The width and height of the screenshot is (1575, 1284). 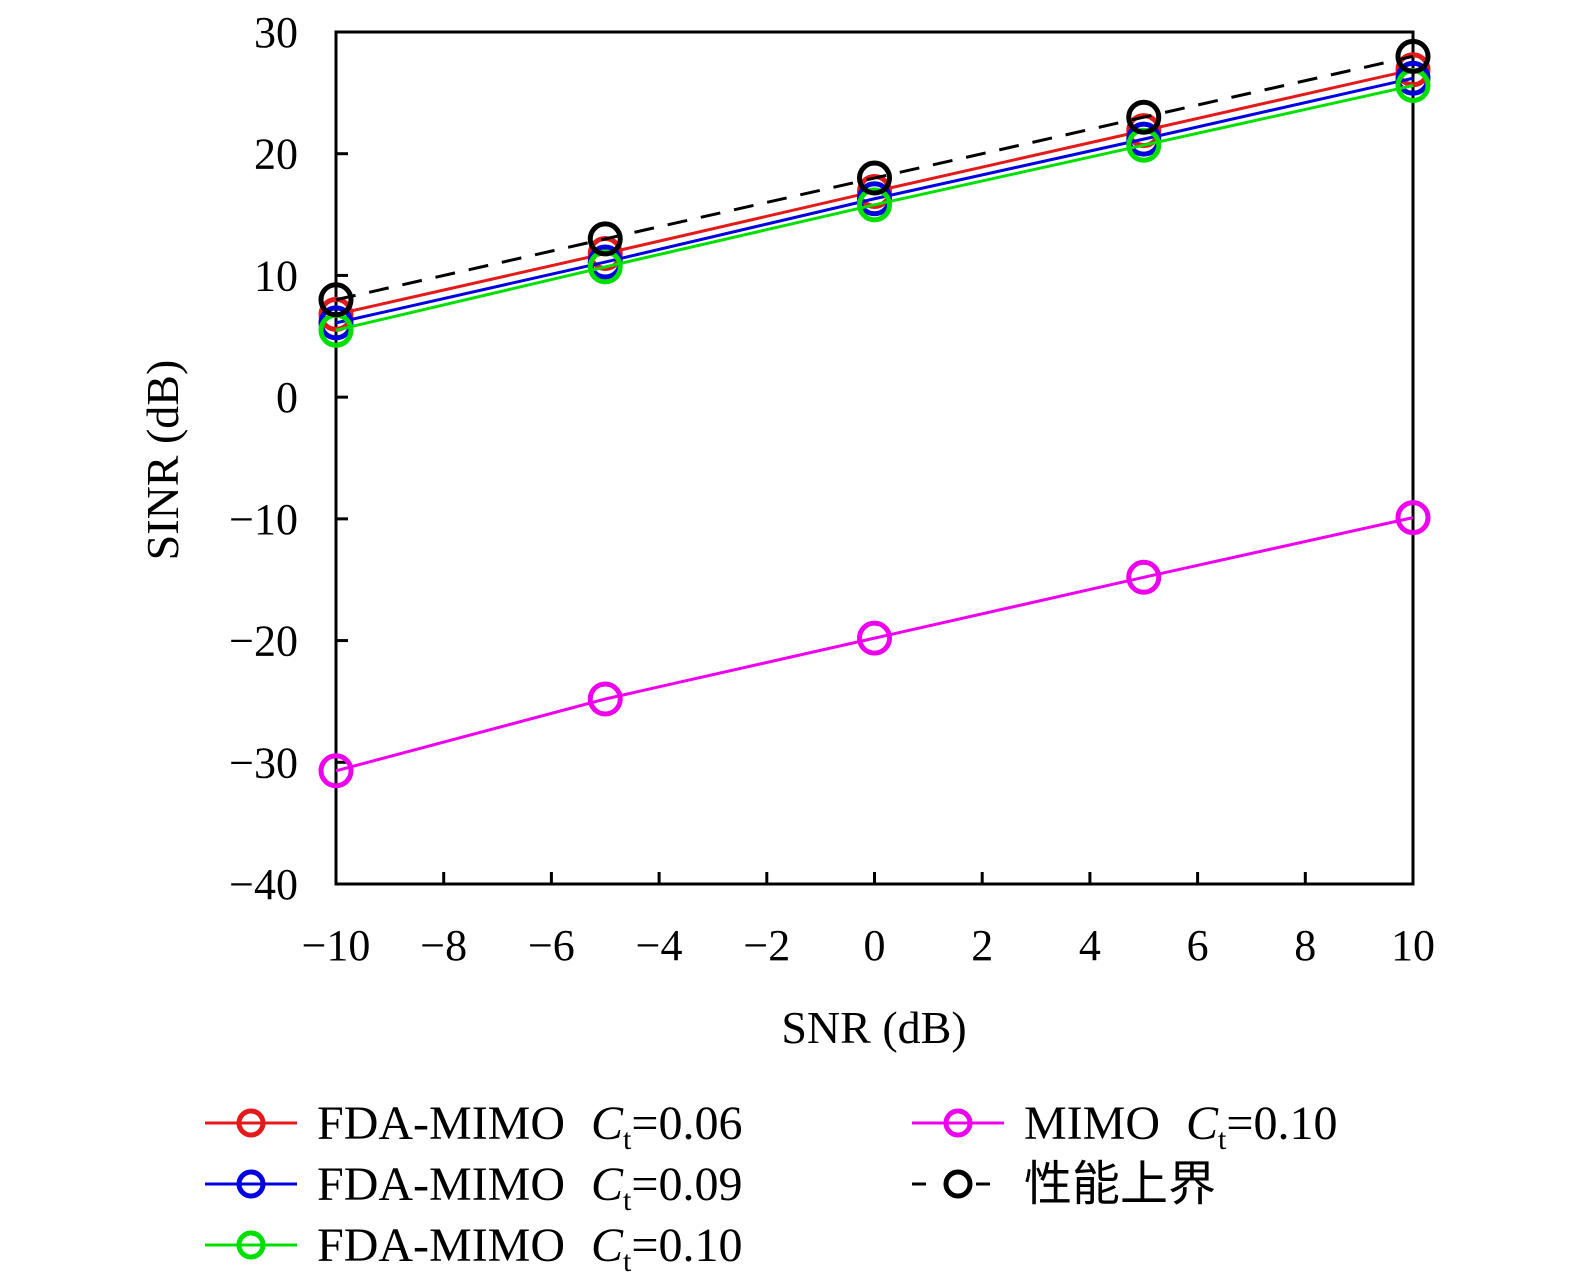 What do you see at coordinates (529, 1248) in the screenshot?
I see `legend-label: FDA-MIMO Ct=0.10` at bounding box center [529, 1248].